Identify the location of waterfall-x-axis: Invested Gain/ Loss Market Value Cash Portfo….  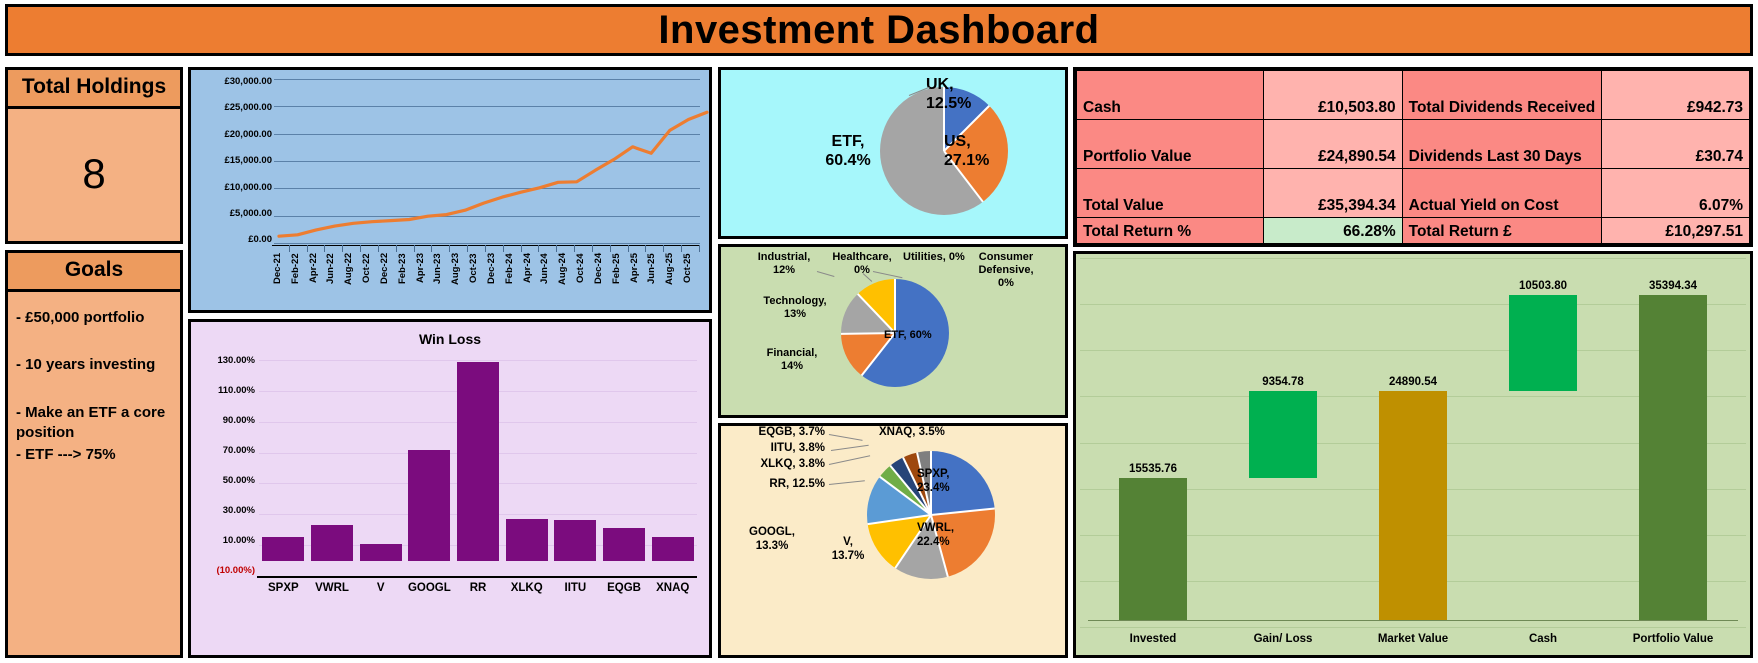
(1413, 639).